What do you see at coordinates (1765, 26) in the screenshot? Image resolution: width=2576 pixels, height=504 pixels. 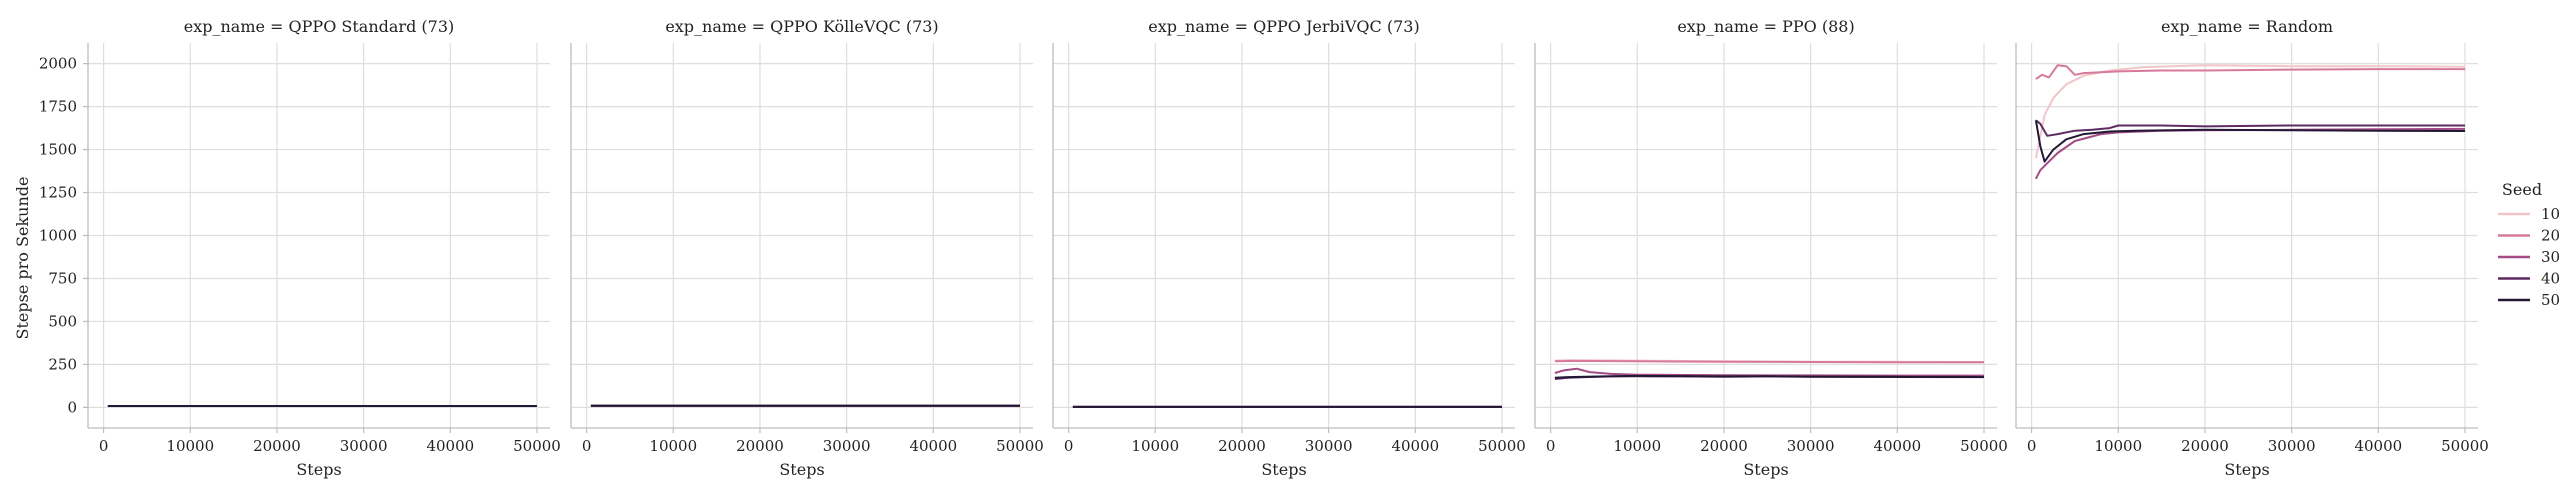 I see `panel-title: exp_name = PPO (88)` at bounding box center [1765, 26].